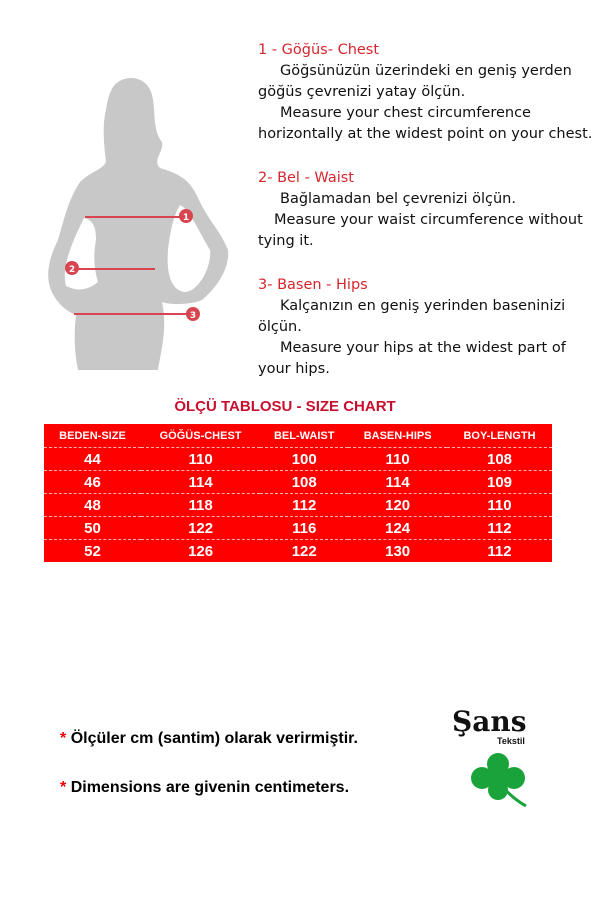 This screenshot has width=600, height=900. What do you see at coordinates (398, 551) in the screenshot?
I see `table-cell: 130` at bounding box center [398, 551].